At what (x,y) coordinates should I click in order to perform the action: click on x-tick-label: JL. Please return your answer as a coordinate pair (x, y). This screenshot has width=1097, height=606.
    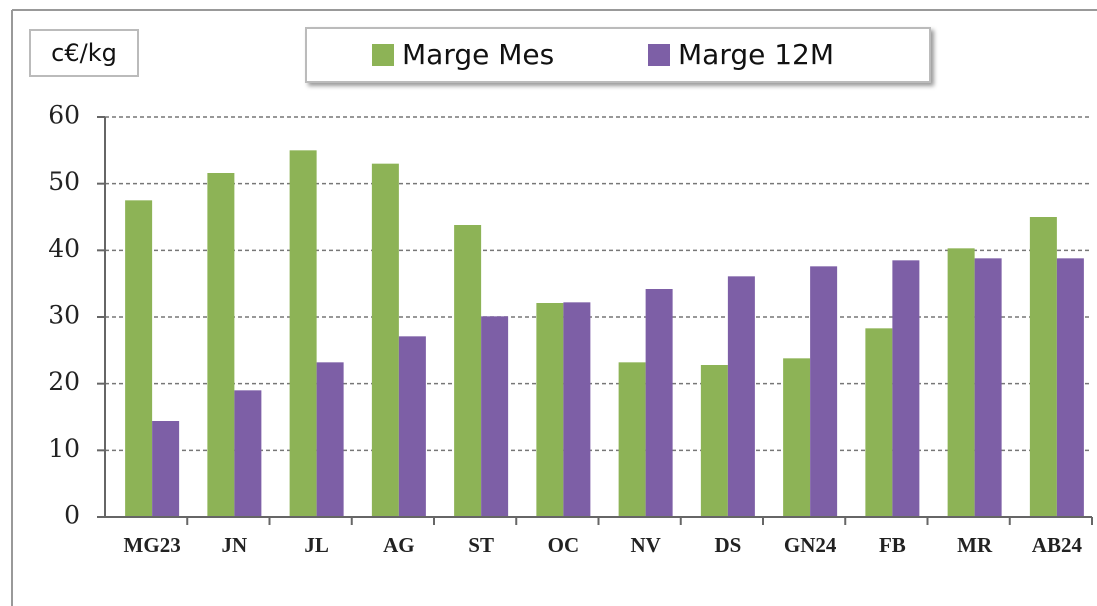
    Looking at the image, I should click on (316, 545).